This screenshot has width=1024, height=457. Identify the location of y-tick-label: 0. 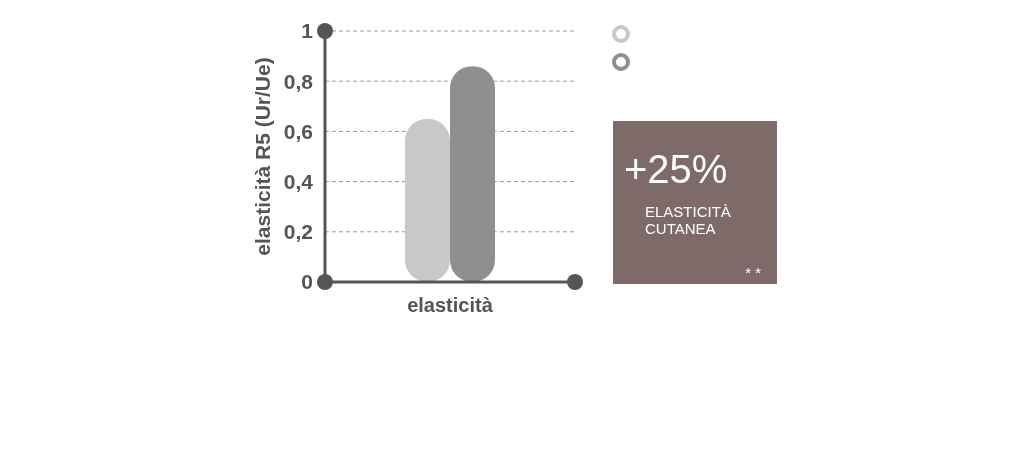
(307, 282).